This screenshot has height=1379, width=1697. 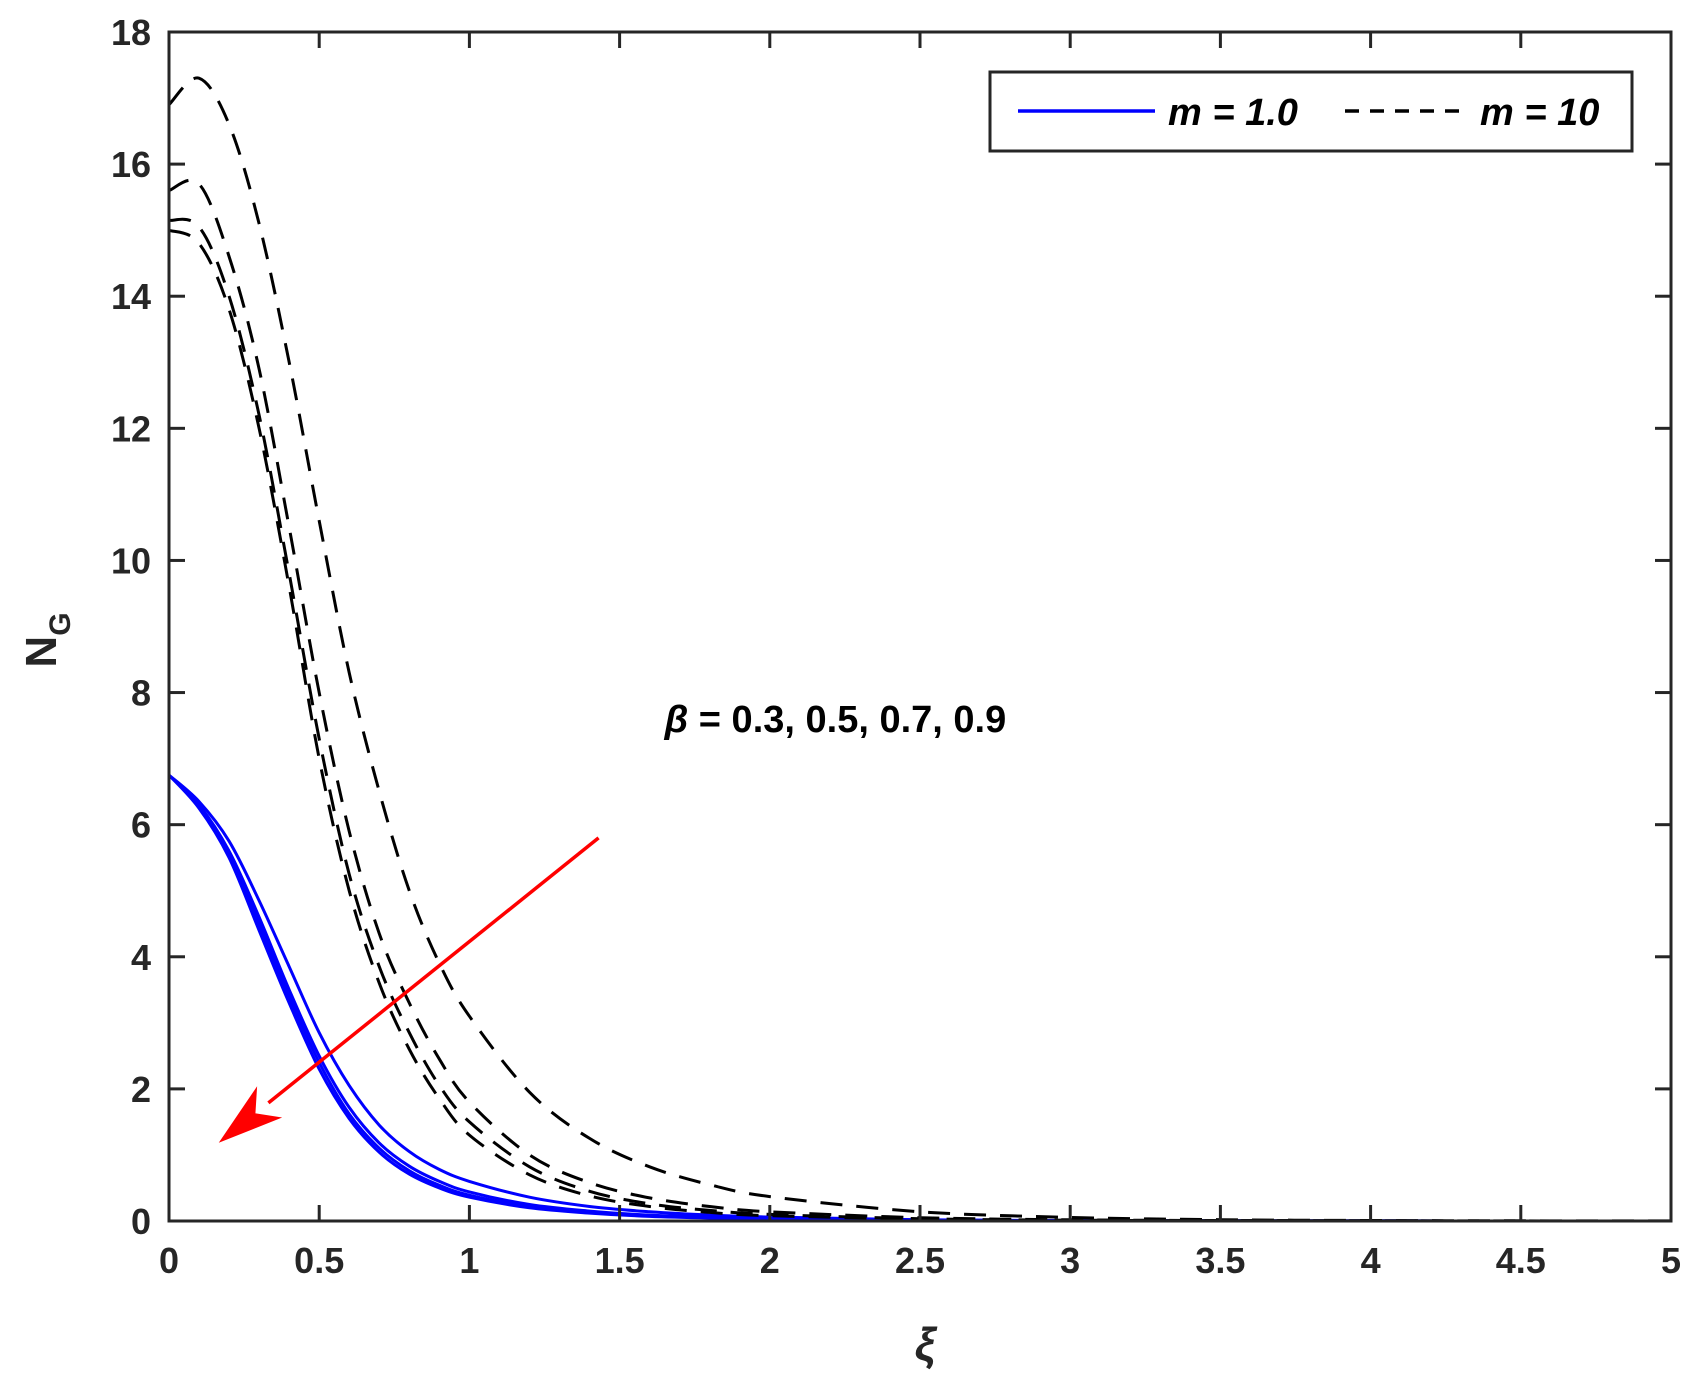 What do you see at coordinates (1220, 1260) in the screenshot?
I see `x-tick-label: 3.5` at bounding box center [1220, 1260].